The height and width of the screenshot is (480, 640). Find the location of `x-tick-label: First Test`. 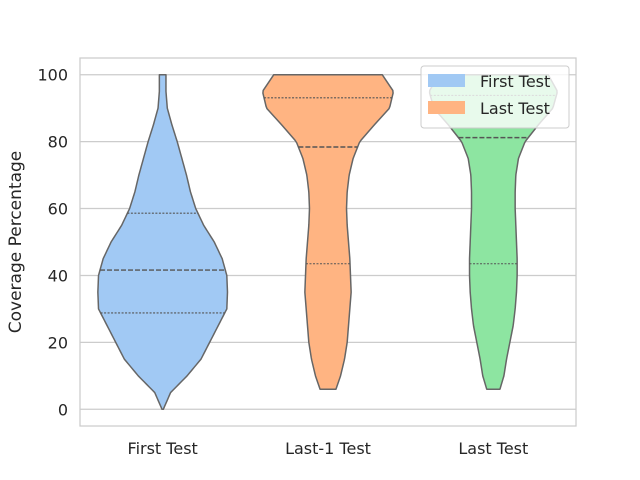

x-tick-label: First Test is located at coordinates (163, 448).